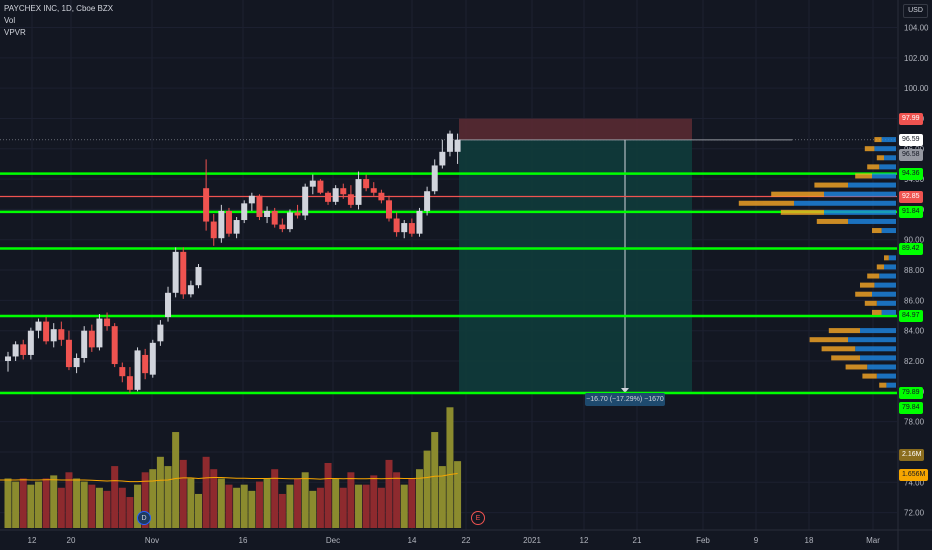  What do you see at coordinates (32, 540) in the screenshot?
I see `x-tick-label: 12` at bounding box center [32, 540].